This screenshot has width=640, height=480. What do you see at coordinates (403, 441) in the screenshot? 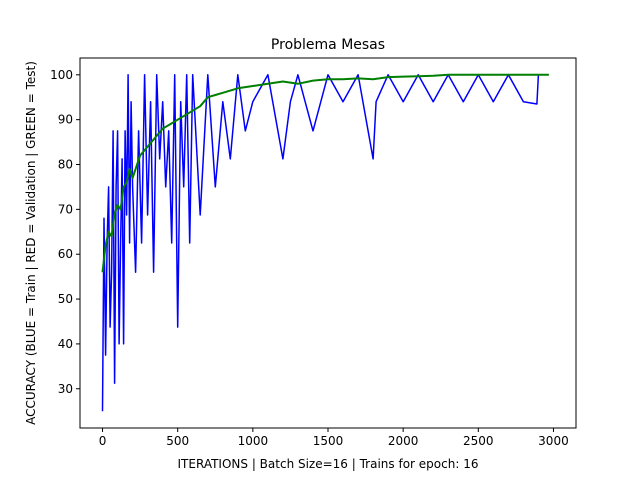
I see `x-tick-label: 2000` at bounding box center [403, 441].